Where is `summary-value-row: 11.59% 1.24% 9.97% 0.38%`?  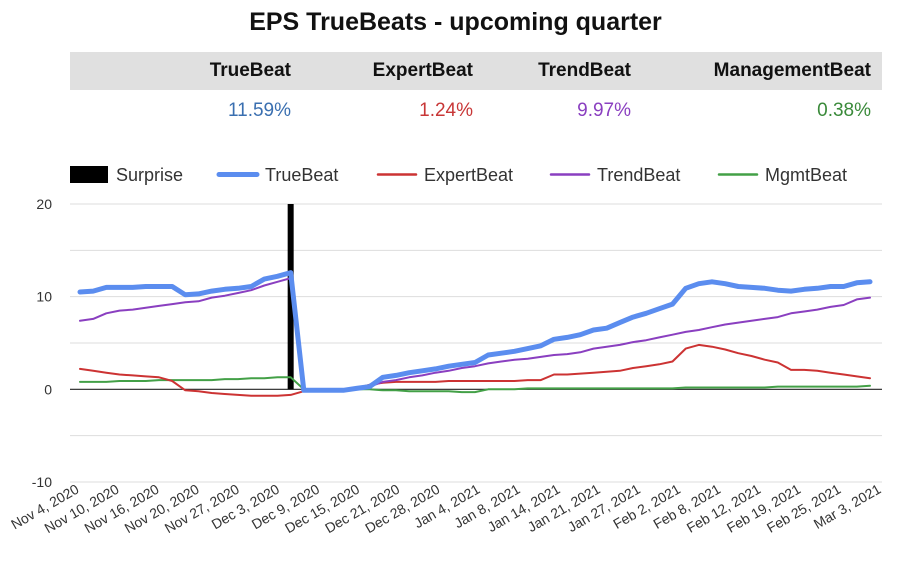
summary-value-row: 11.59% 1.24% 9.97% 0.38% is located at coordinates (476, 112).